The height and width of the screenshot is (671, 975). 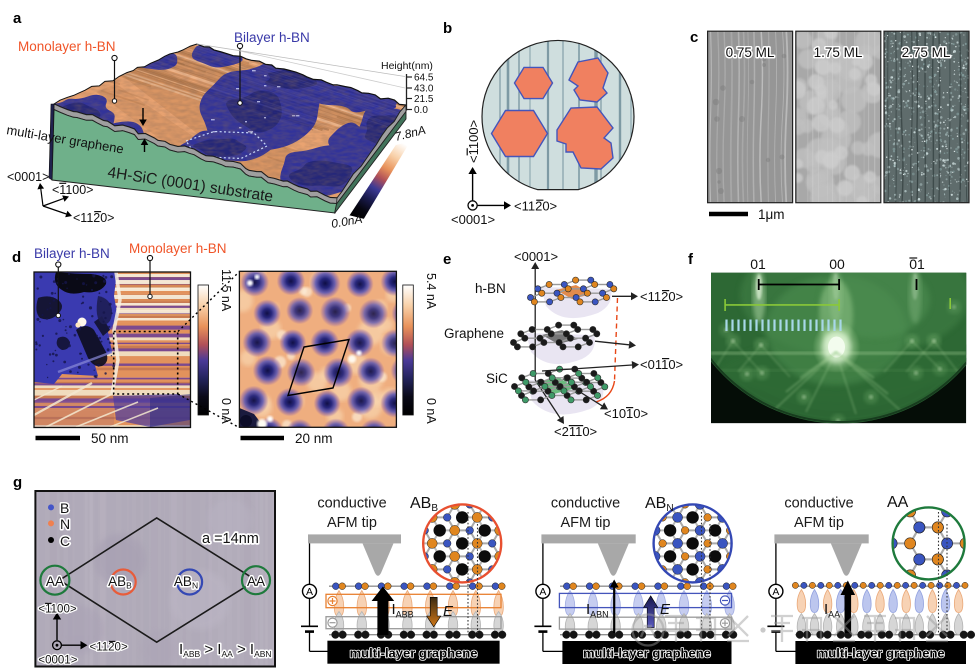 I want to click on svg-text: 21.5, so click(x=424, y=99).